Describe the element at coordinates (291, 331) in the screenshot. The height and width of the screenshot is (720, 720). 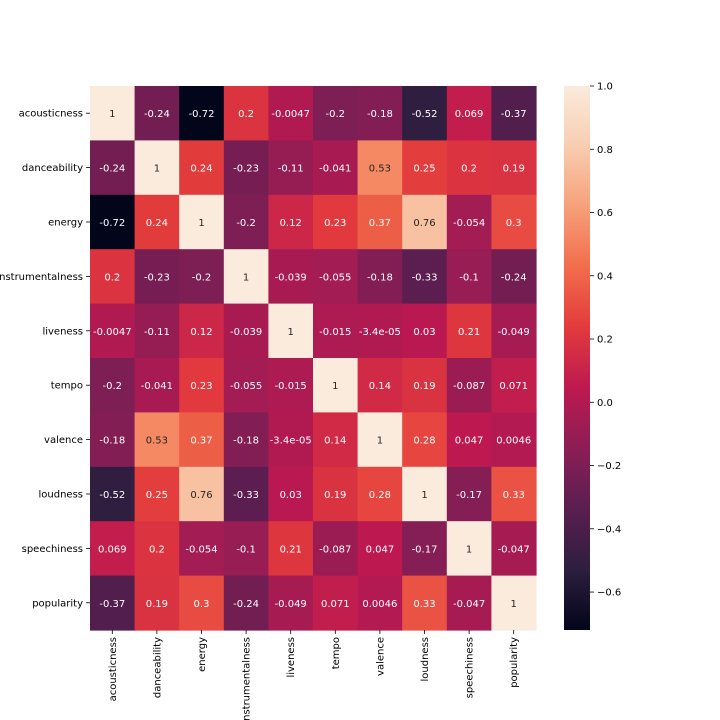
I see `heatmap-cell-liveness-liveness` at that location.